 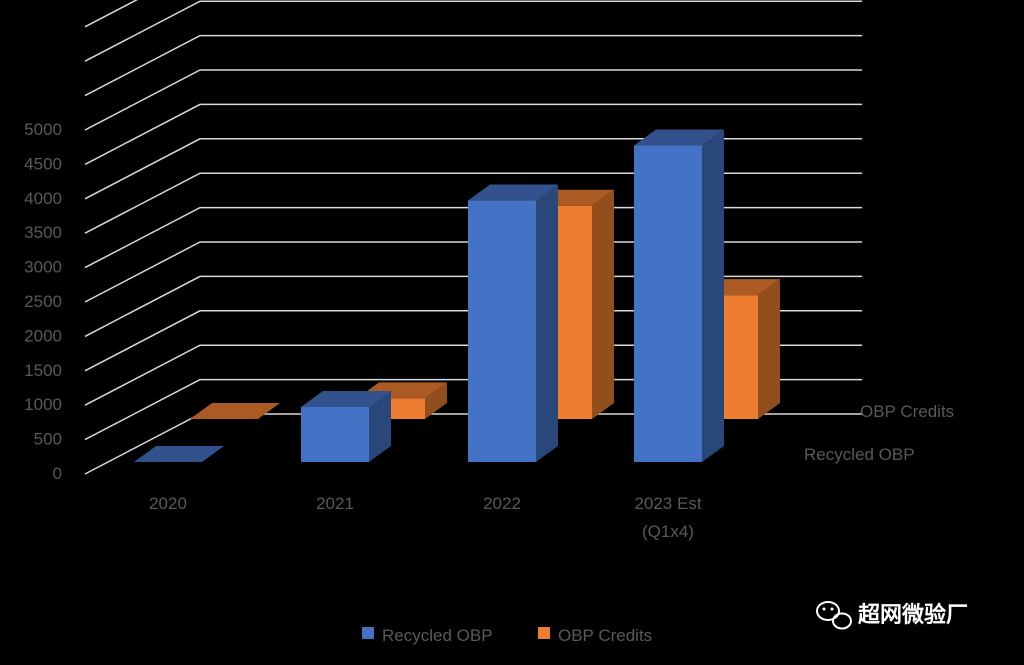 What do you see at coordinates (43, 232) in the screenshot?
I see `y-tick-label: 3500` at bounding box center [43, 232].